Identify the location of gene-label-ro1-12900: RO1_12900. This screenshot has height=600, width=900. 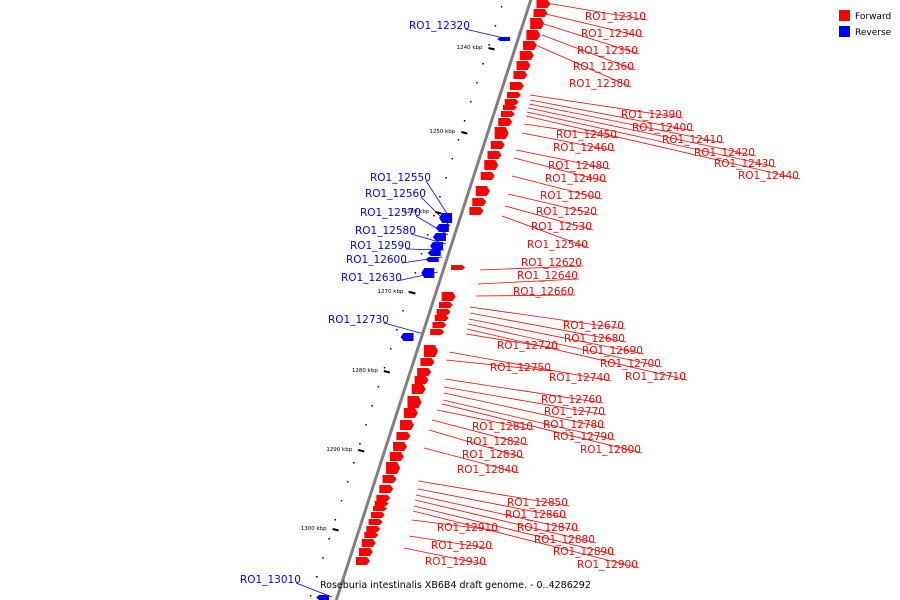
(607, 565).